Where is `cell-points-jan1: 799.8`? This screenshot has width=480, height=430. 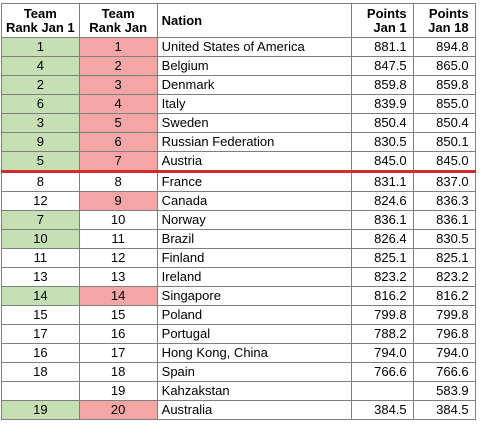 cell-points-jan1: 799.8 is located at coordinates (382, 315).